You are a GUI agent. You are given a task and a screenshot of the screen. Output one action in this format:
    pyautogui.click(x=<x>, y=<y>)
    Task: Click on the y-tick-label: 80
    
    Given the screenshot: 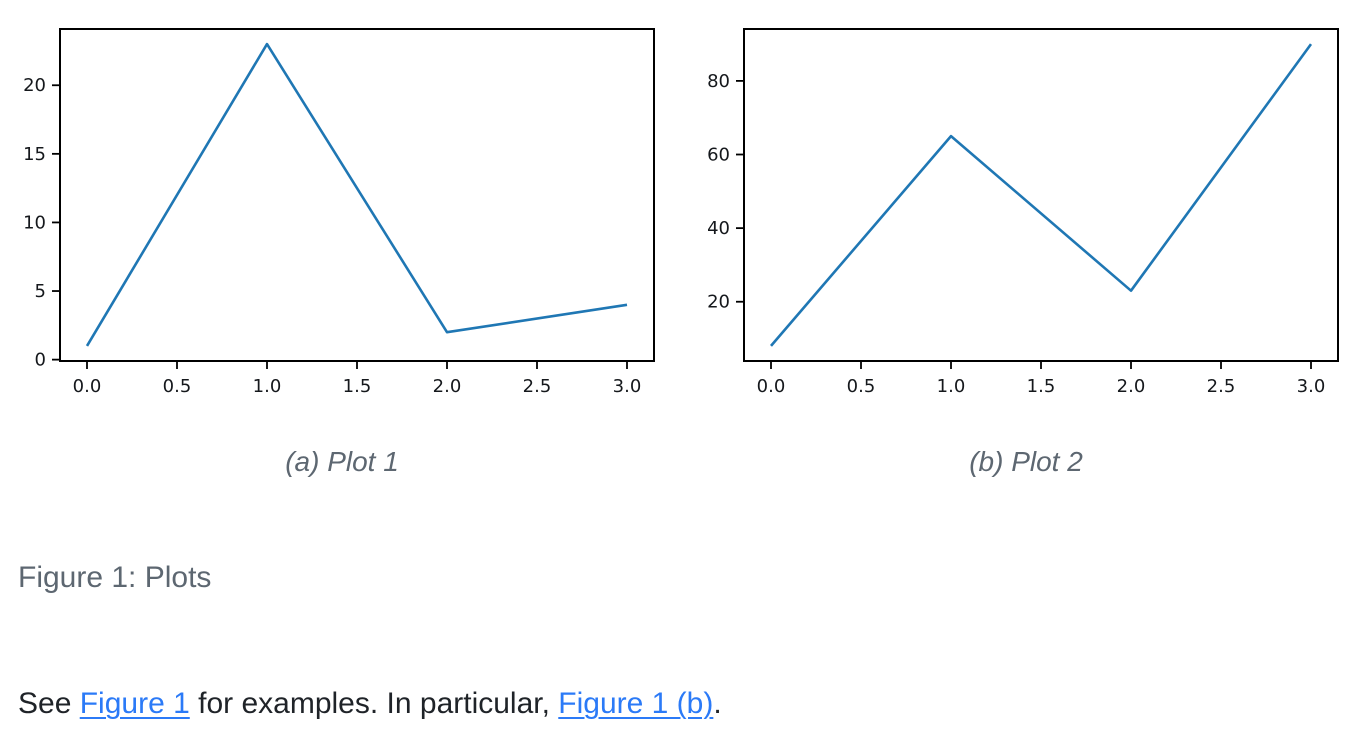 What is the action you would take?
    pyautogui.click(x=718, y=81)
    